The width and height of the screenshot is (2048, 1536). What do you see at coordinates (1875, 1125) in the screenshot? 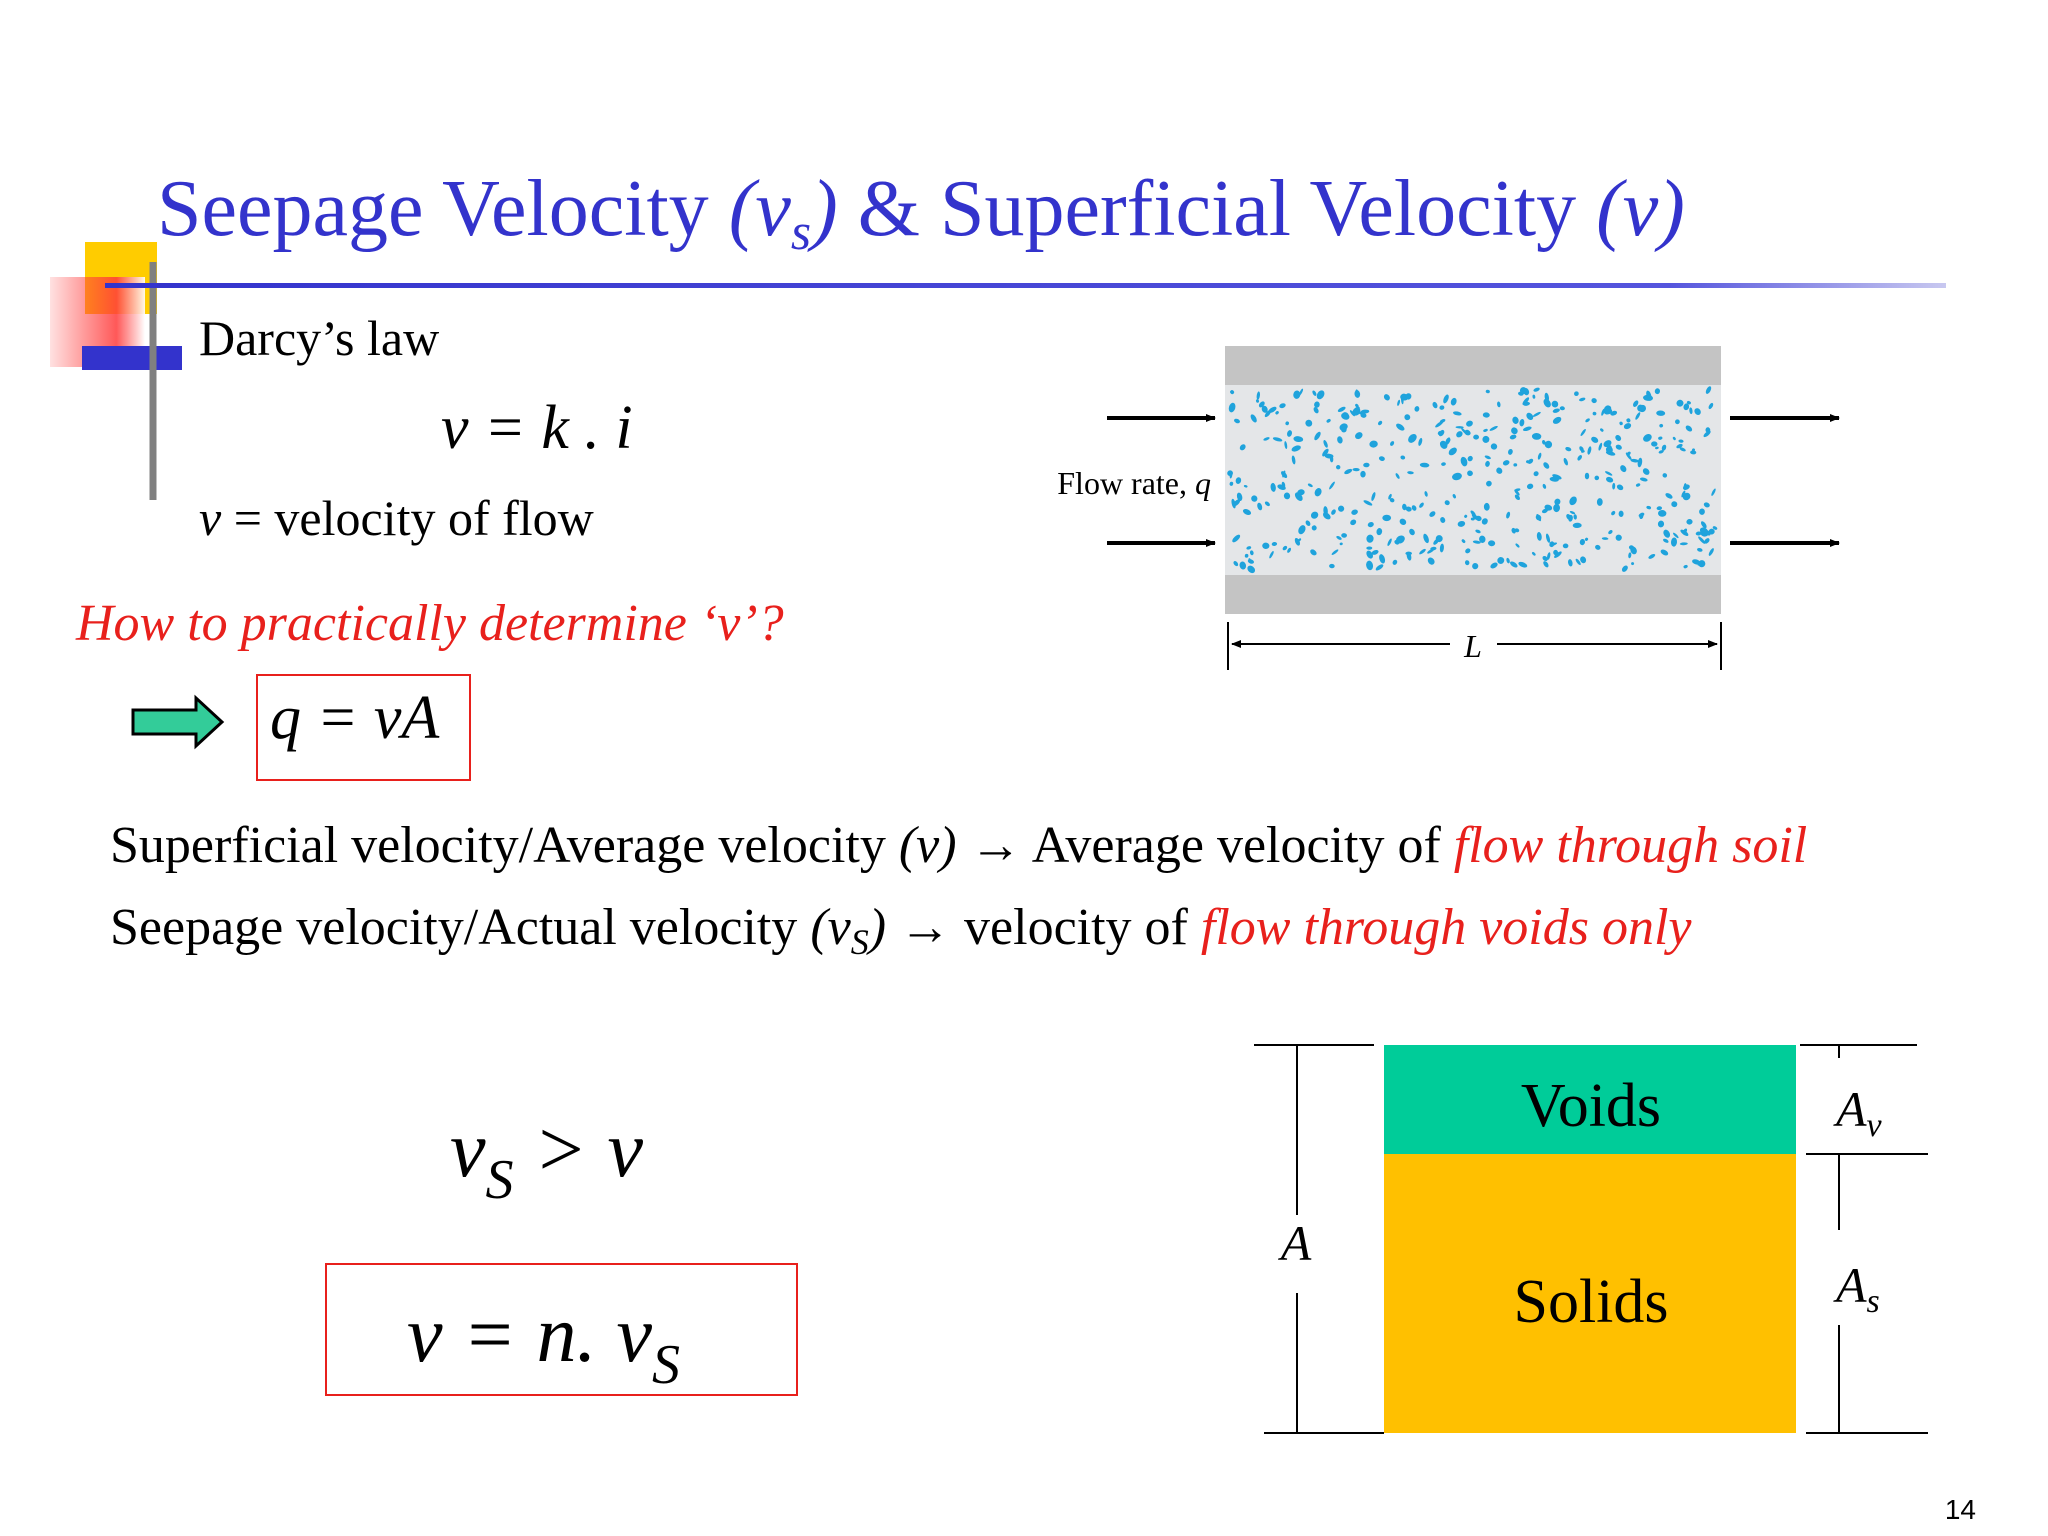
I see `subscript: v` at bounding box center [1875, 1125].